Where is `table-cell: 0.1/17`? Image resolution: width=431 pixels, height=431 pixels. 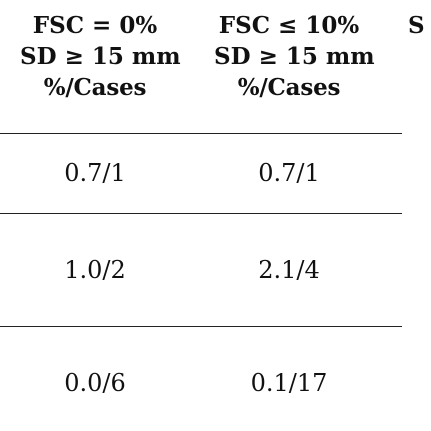 table-cell: 0.1/17 is located at coordinates (289, 383).